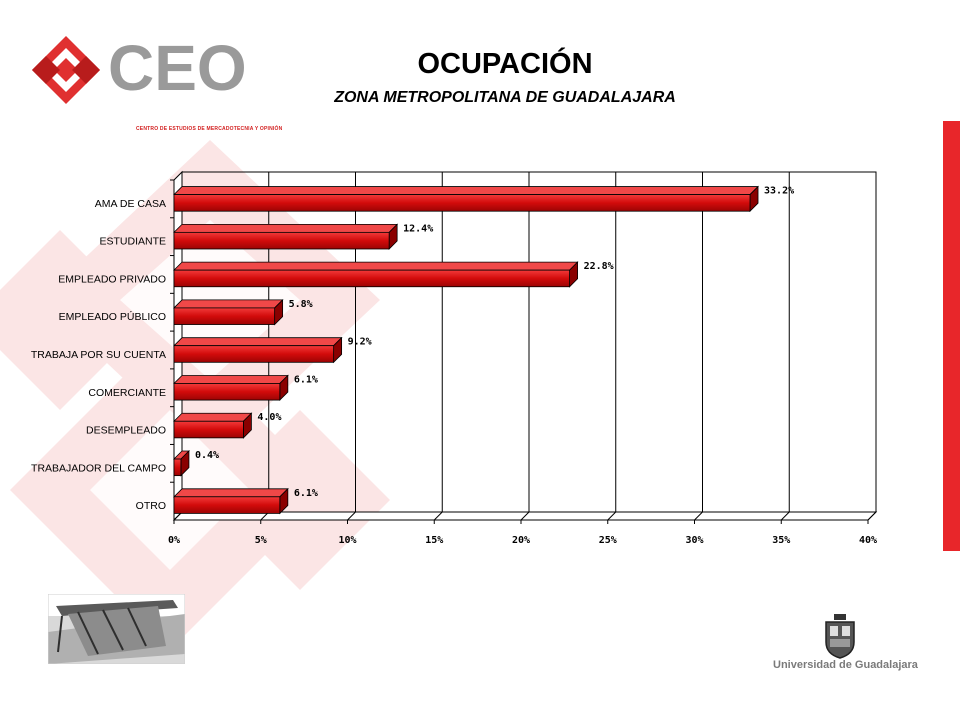  What do you see at coordinates (130, 204) in the screenshot?
I see `category-label: AMA DE CASA` at bounding box center [130, 204].